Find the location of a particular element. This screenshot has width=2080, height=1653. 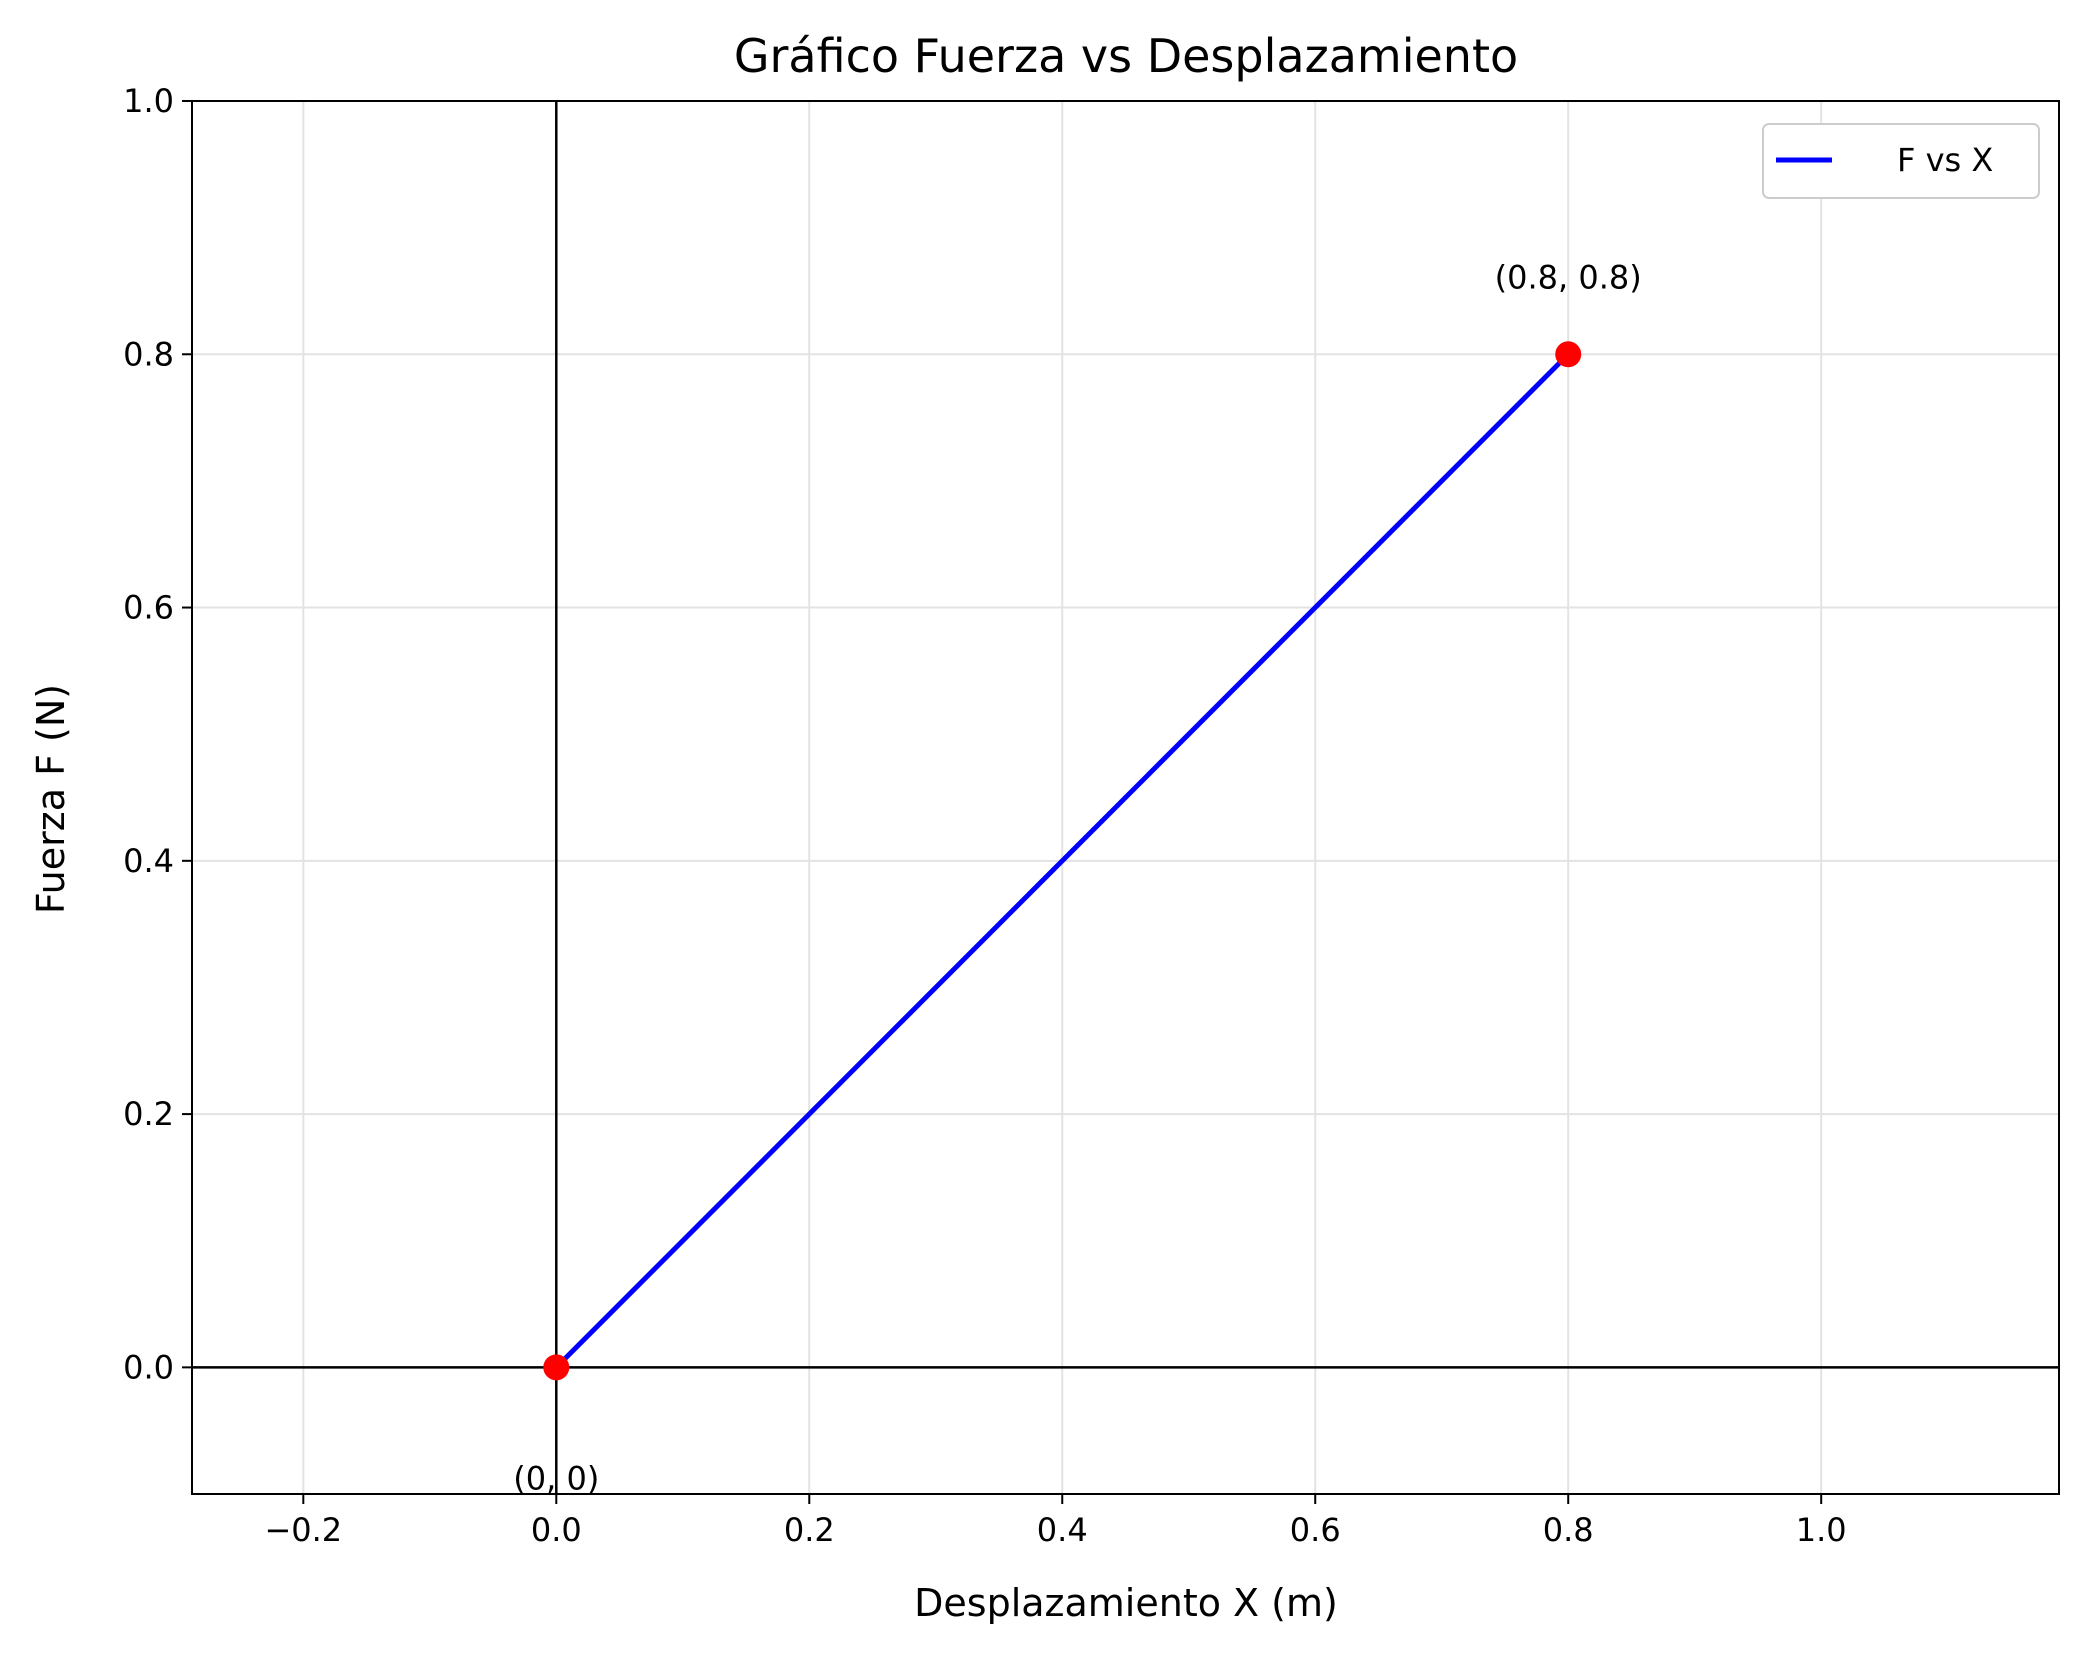

x-tick-label: 0.2 is located at coordinates (809, 1530).